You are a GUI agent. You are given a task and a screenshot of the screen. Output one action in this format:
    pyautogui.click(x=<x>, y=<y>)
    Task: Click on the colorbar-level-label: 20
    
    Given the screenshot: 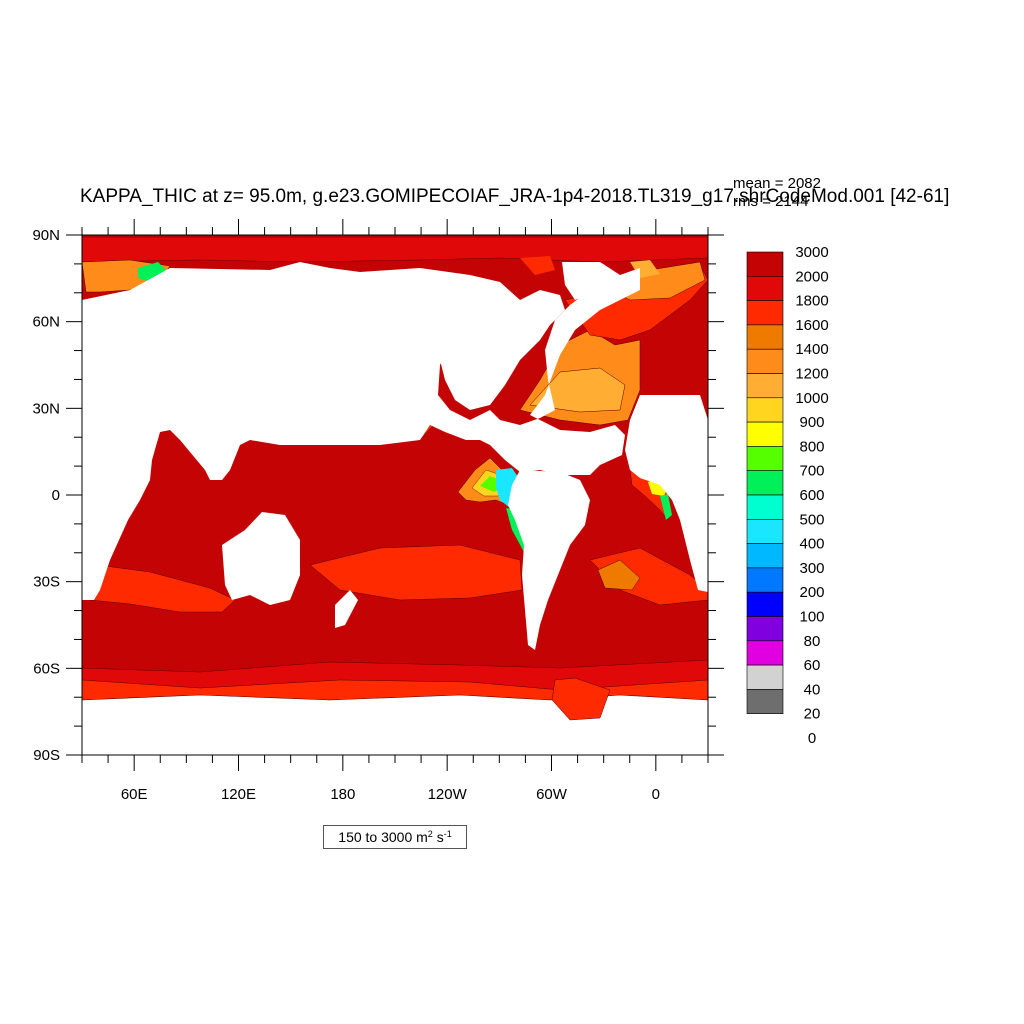 What is the action you would take?
    pyautogui.click(x=812, y=714)
    